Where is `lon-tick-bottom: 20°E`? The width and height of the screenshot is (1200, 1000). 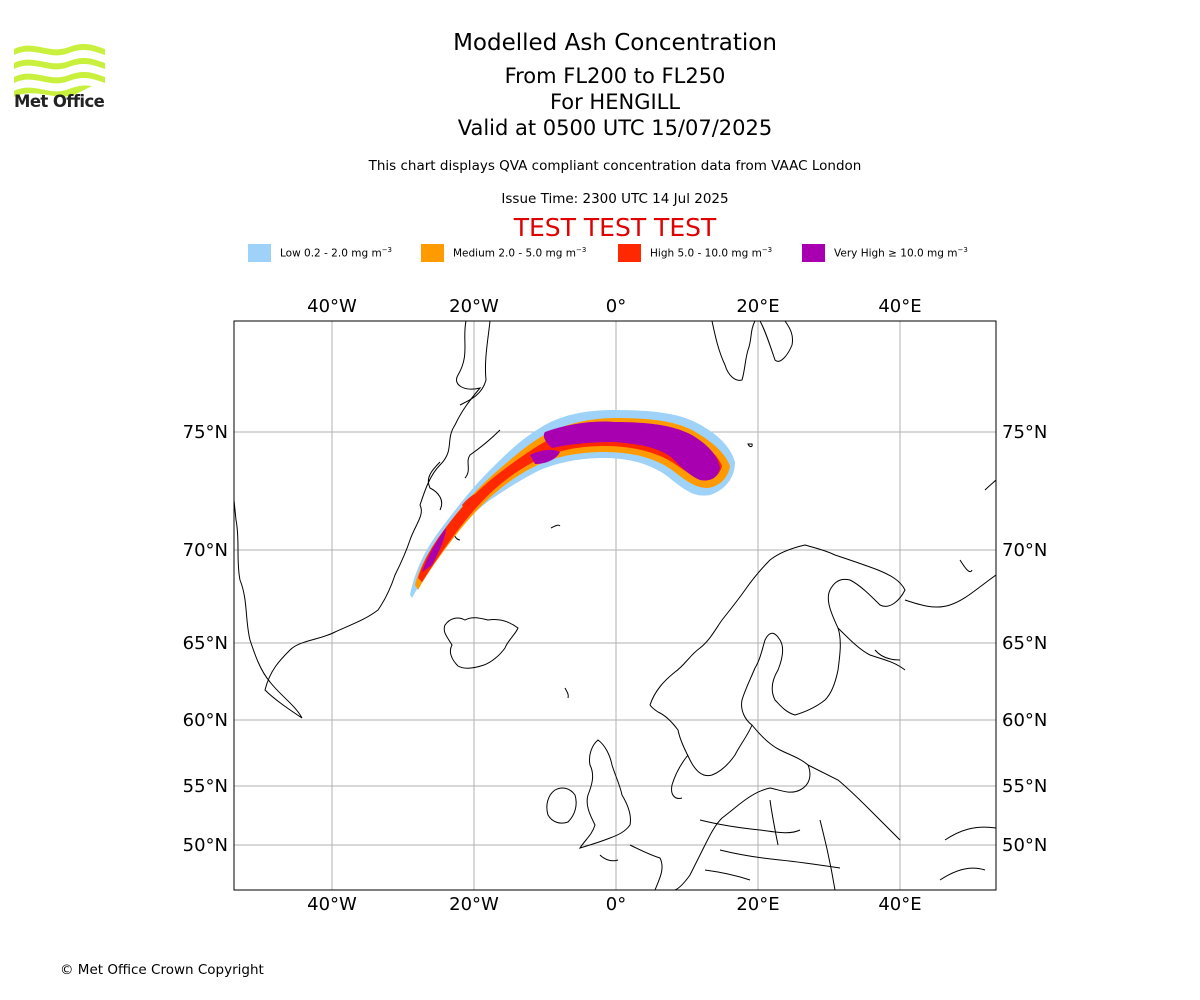 lon-tick-bottom: 20°E is located at coordinates (757, 904).